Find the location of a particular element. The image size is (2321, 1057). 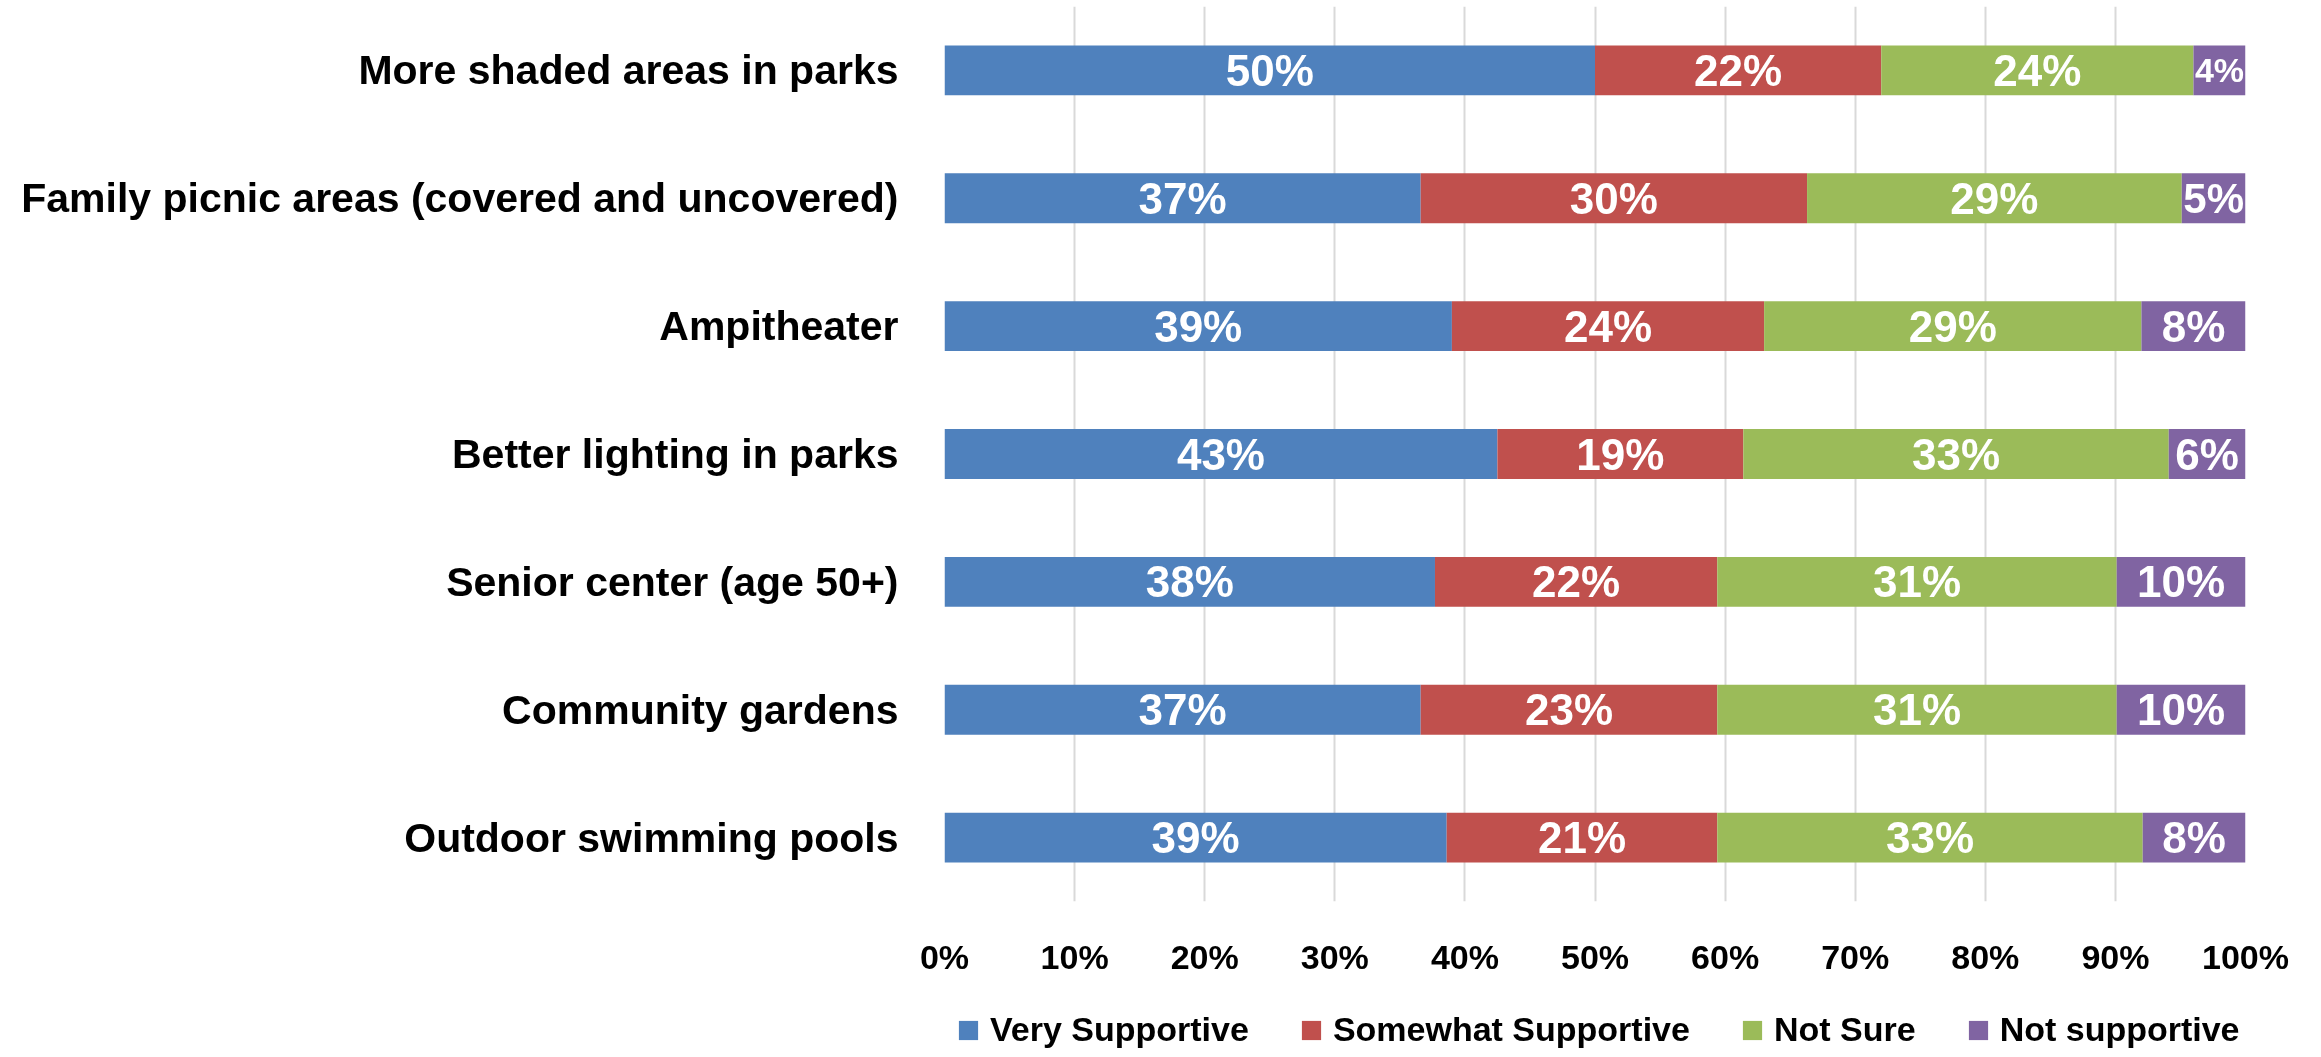

data-label: 5% is located at coordinates (2213, 198).